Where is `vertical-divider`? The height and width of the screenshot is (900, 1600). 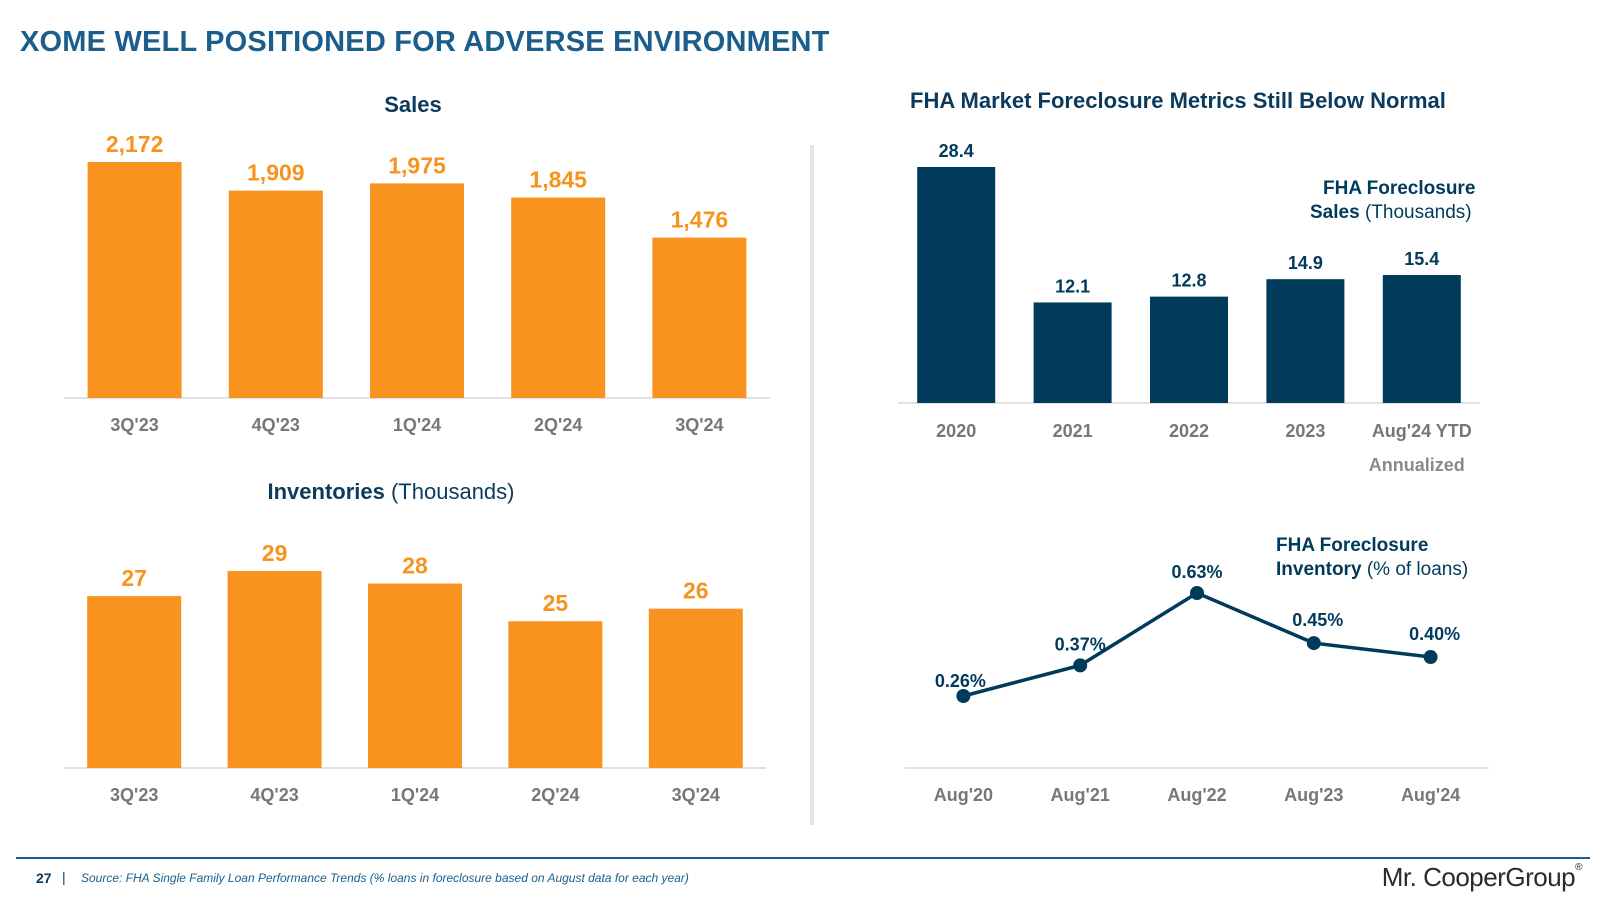 vertical-divider is located at coordinates (812, 485).